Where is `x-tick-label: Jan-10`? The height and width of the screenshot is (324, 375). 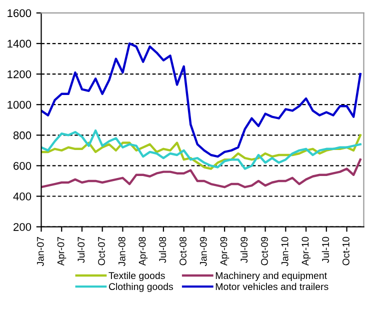
x-tick-label: Jan-10 is located at coordinates (284, 251).